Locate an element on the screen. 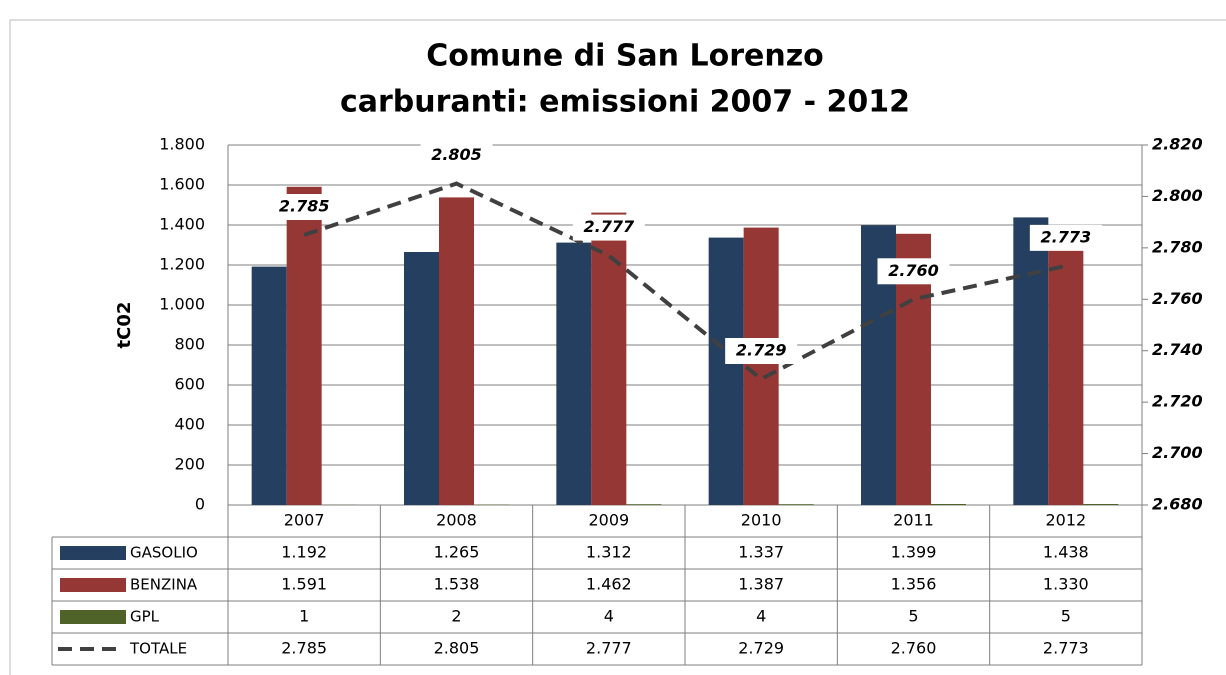 This screenshot has height=675, width=1226. table-cell: 1.312 is located at coordinates (609, 552).